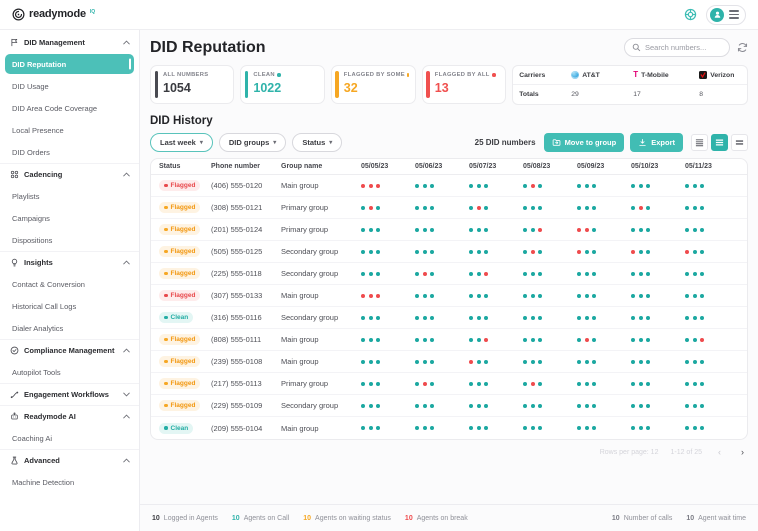 The height and width of the screenshot is (531, 758). What do you see at coordinates (48, 284) in the screenshot?
I see `sidebar-item-contact-conversion: Contact & Conversion` at bounding box center [48, 284].